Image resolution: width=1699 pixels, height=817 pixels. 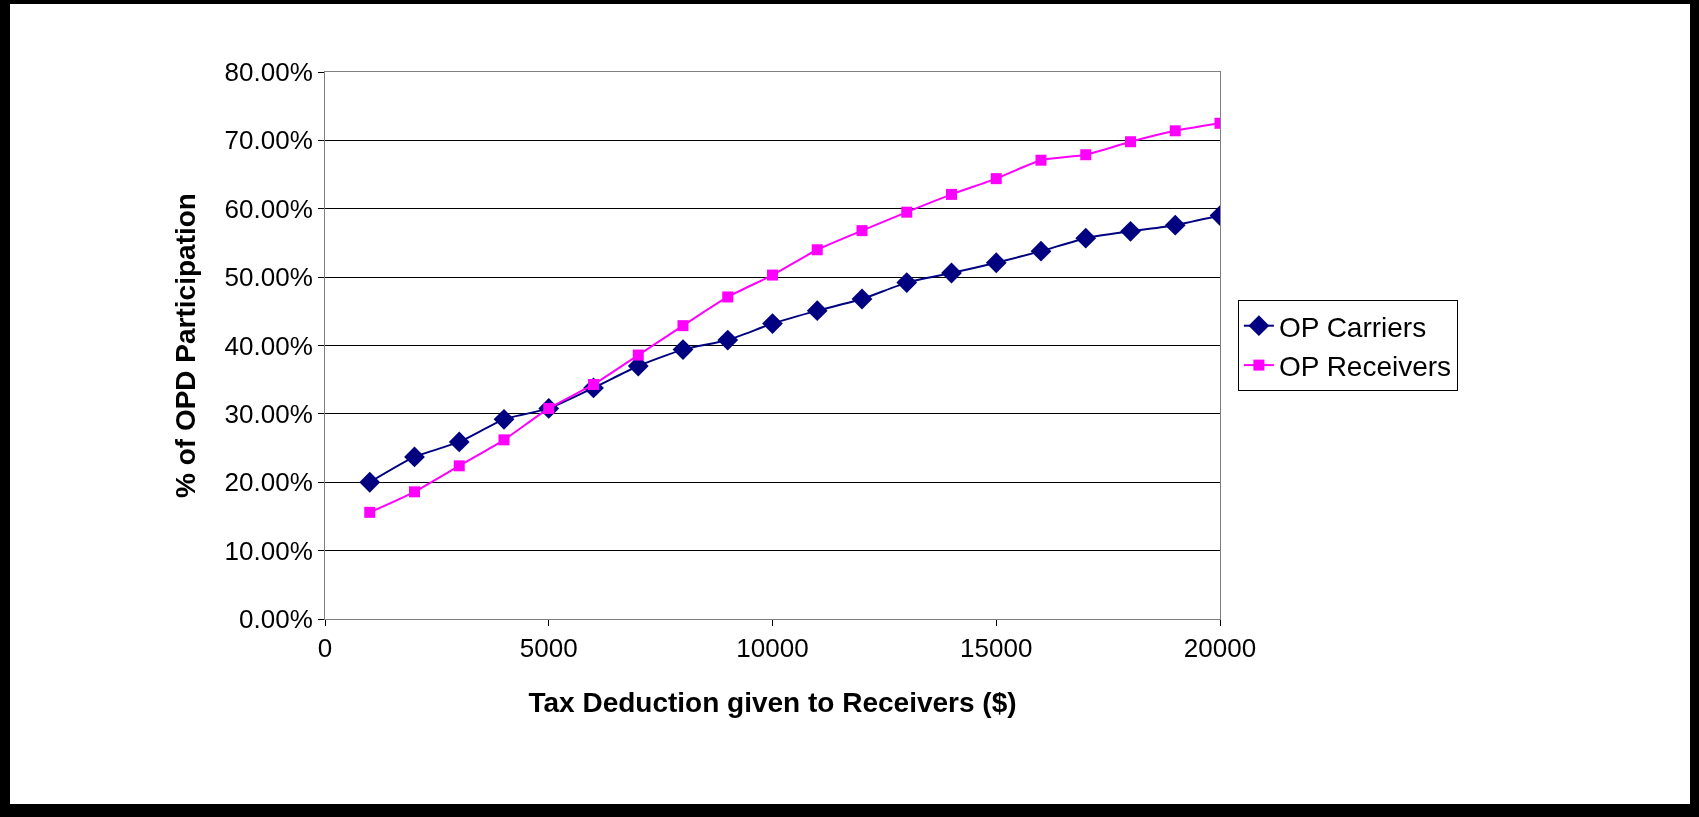 What do you see at coordinates (268, 208) in the screenshot?
I see `y-tick-label: 60.00%` at bounding box center [268, 208].